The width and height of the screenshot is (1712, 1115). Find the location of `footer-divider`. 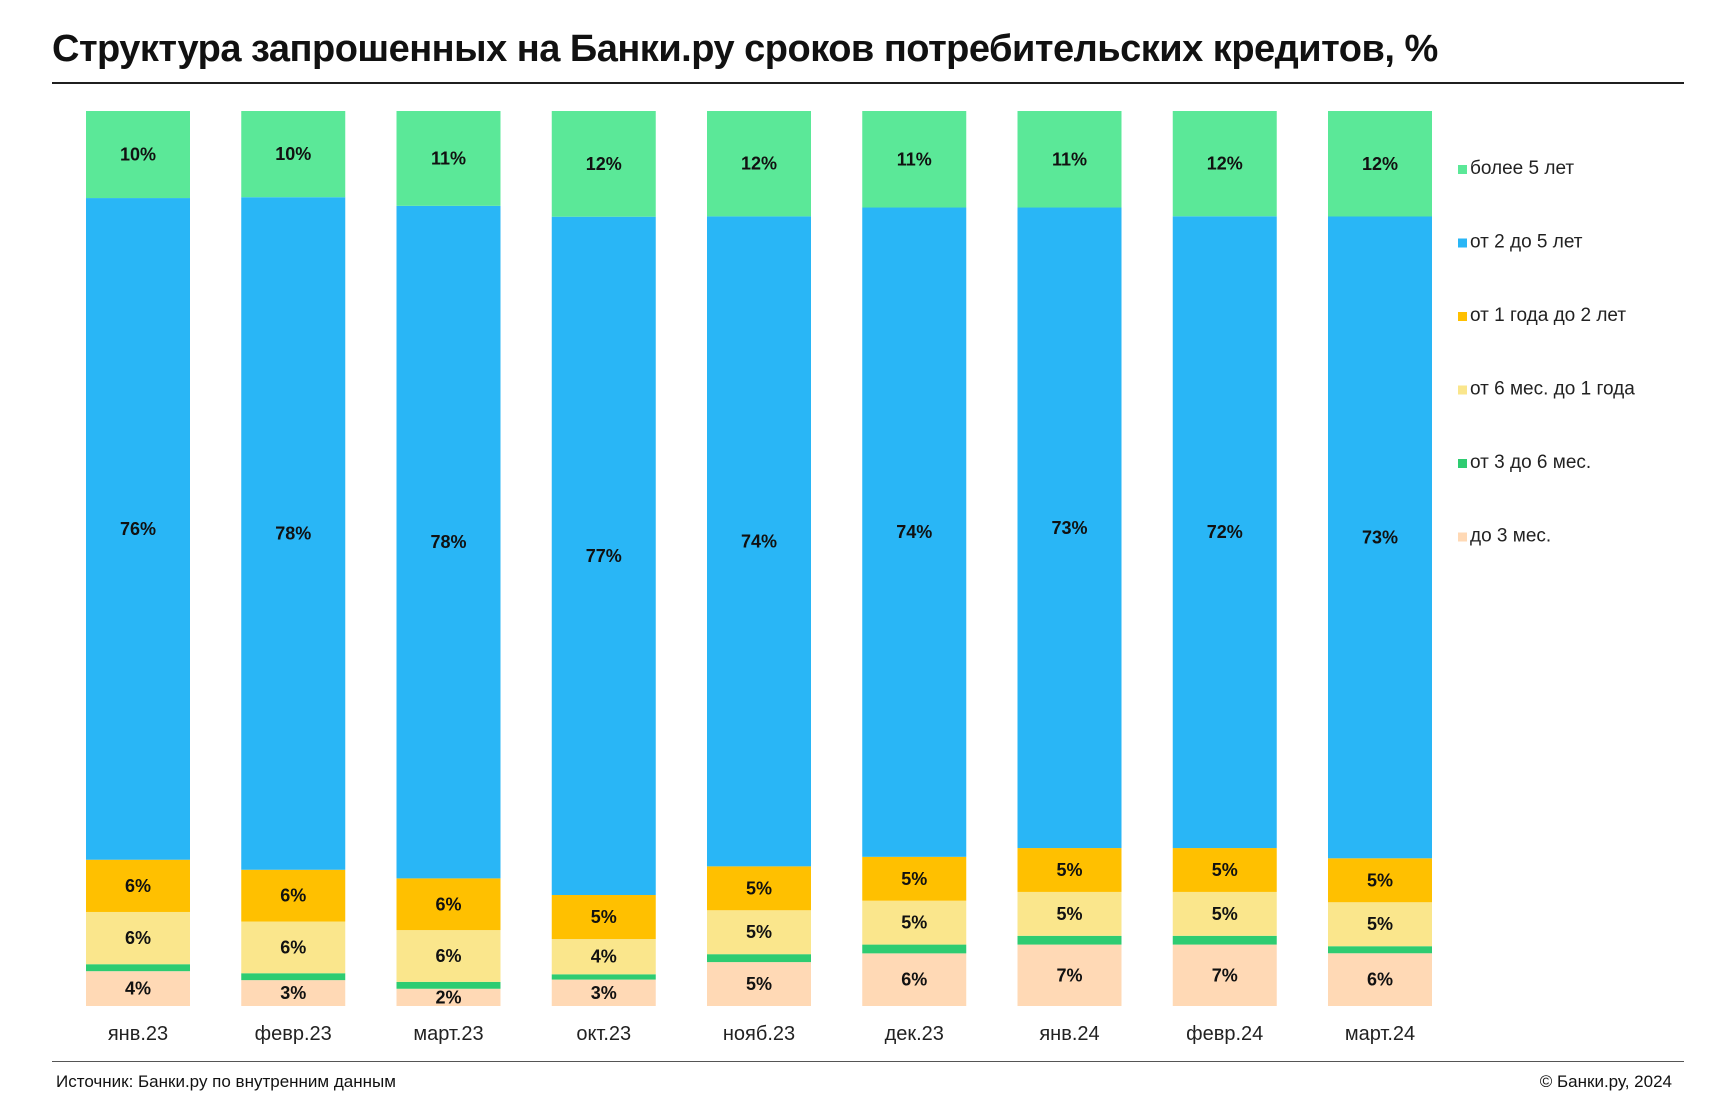

footer-divider is located at coordinates (868, 1061).